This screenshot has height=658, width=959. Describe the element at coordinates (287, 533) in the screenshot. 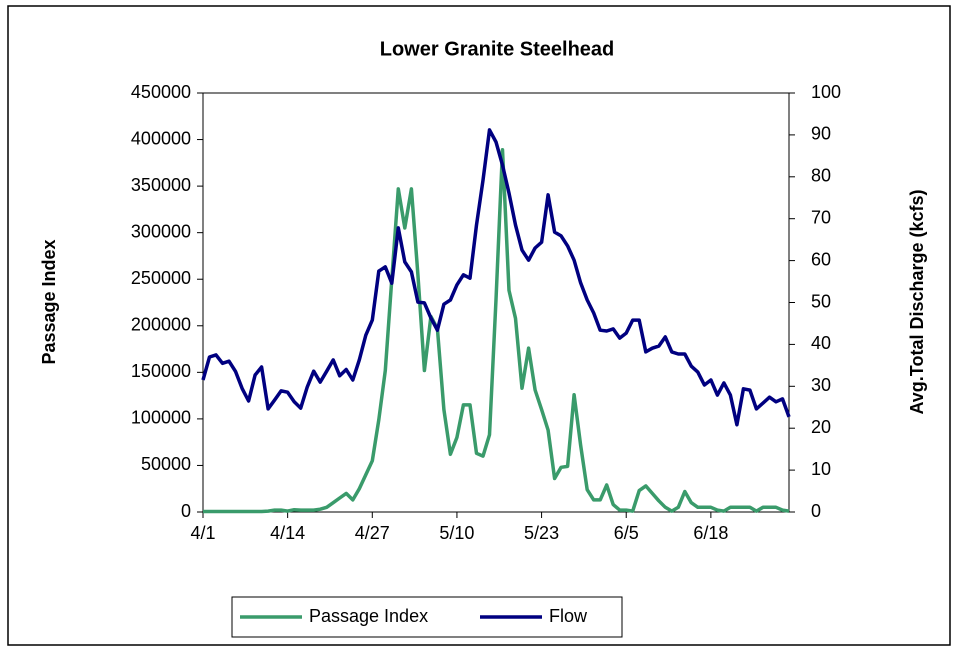

I see `x-tick-label: 4/14` at that location.